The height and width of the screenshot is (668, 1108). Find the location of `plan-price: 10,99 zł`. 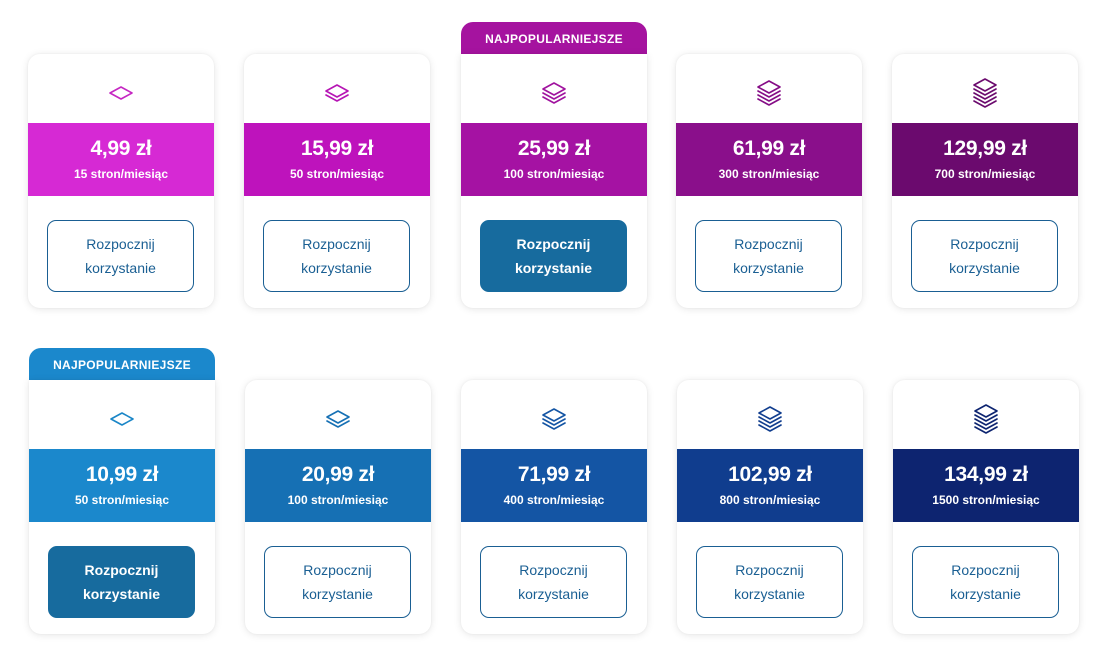

plan-price: 10,99 zł is located at coordinates (122, 474).